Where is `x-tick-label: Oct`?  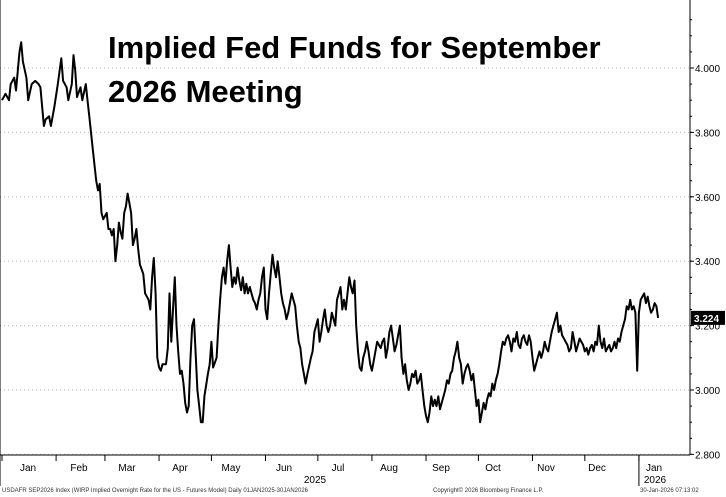
x-tick-label: Oct is located at coordinates (493, 468).